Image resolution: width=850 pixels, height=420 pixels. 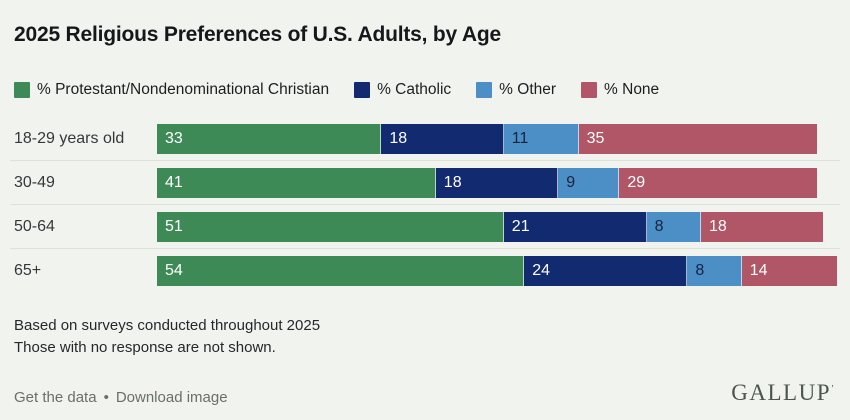 What do you see at coordinates (174, 270) in the screenshot?
I see `bar-value-label: 54` at bounding box center [174, 270].